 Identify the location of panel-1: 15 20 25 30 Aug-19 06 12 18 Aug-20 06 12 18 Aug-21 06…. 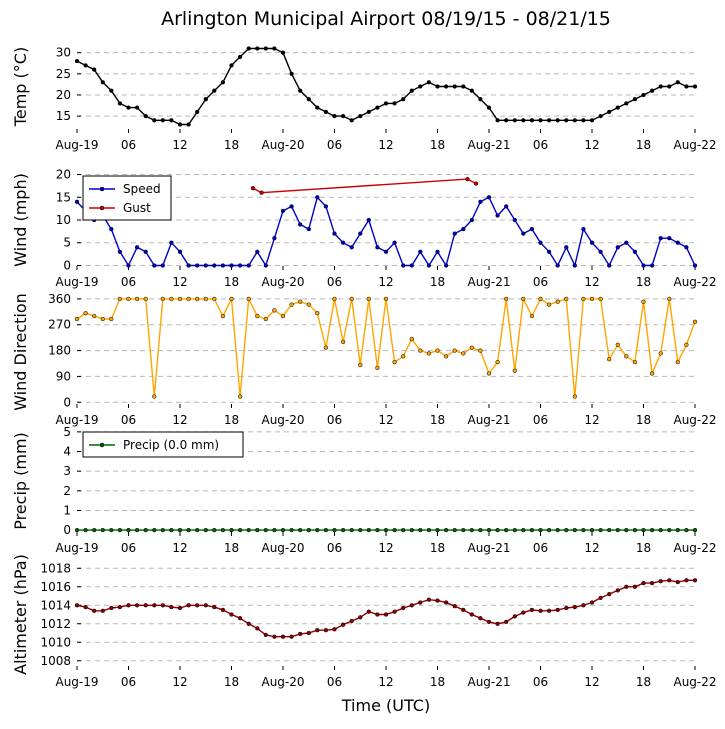
(364, 99).